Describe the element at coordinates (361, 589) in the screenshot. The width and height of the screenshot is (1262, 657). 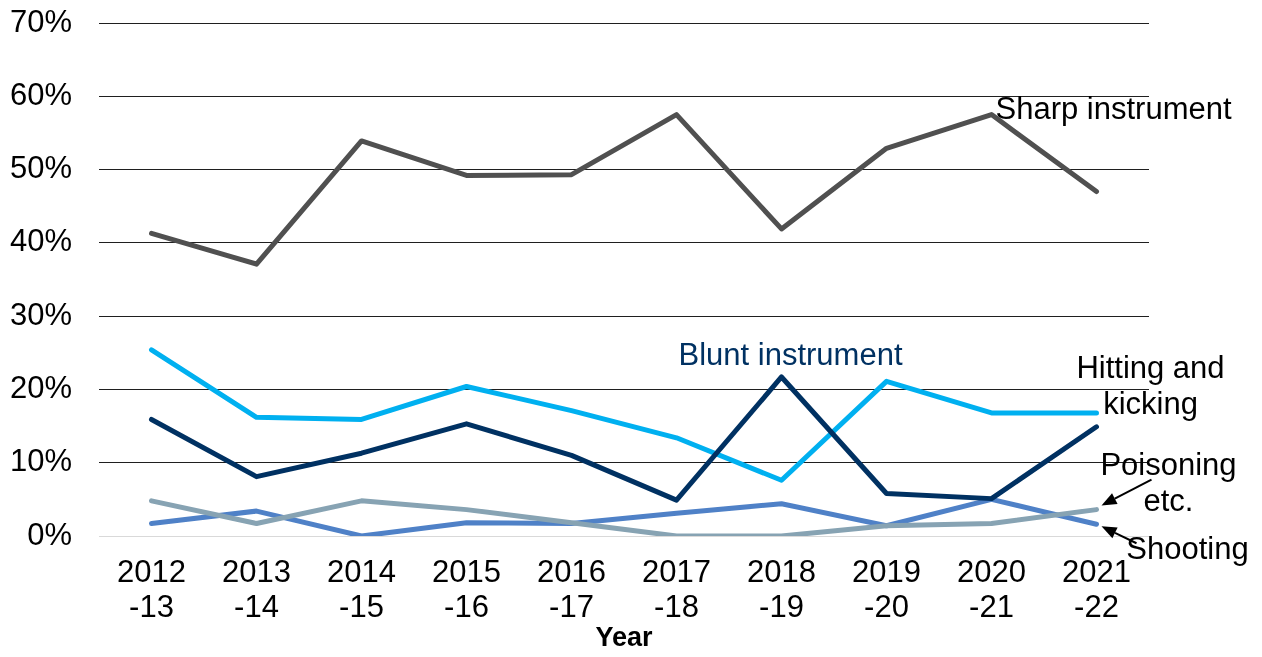
I see `x-tick-label: 2014-15` at that location.